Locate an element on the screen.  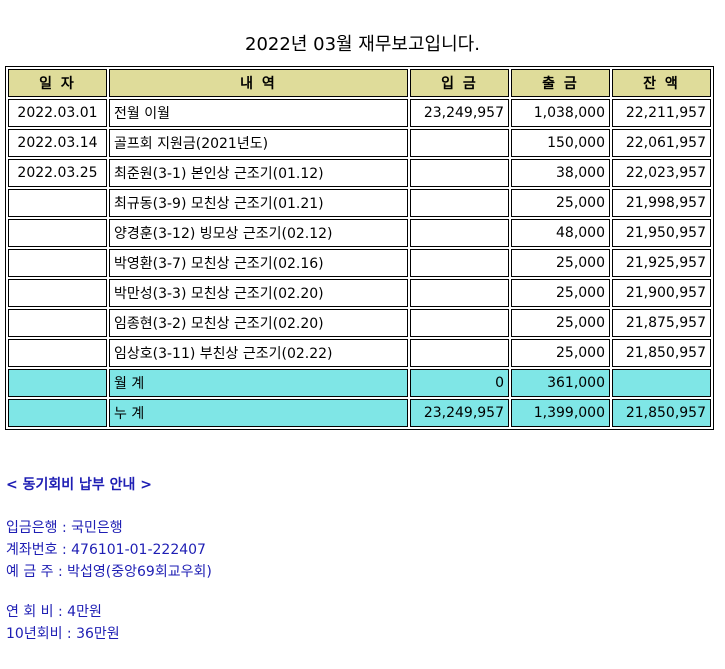
row-date: 2022.03.14 is located at coordinates (57, 143).